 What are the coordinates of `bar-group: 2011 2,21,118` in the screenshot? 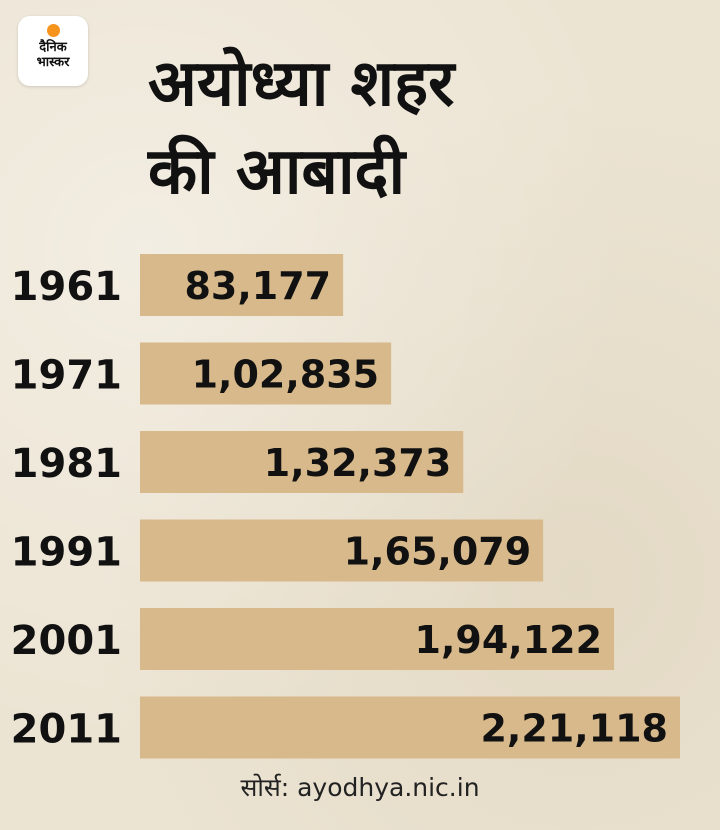 It's located at (345, 727).